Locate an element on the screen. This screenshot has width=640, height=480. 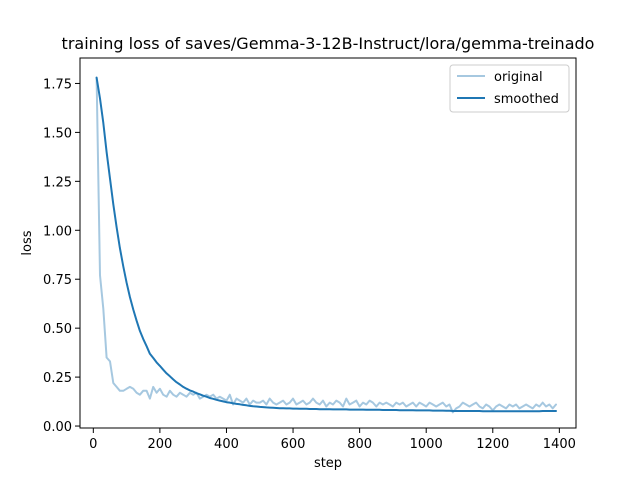
y-tick-label: 0.75 is located at coordinates (57, 280).